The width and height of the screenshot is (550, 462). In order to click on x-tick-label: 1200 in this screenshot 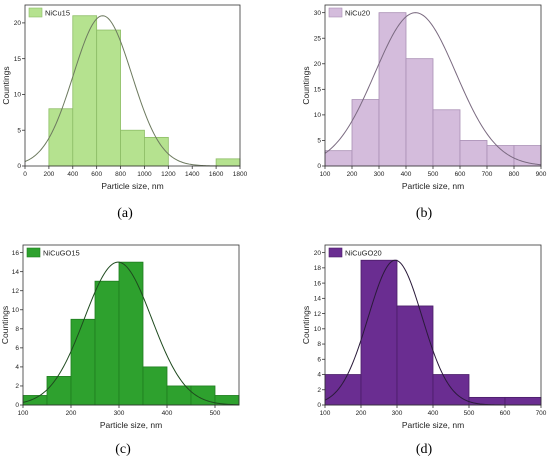, I will do `click(168, 174)`.